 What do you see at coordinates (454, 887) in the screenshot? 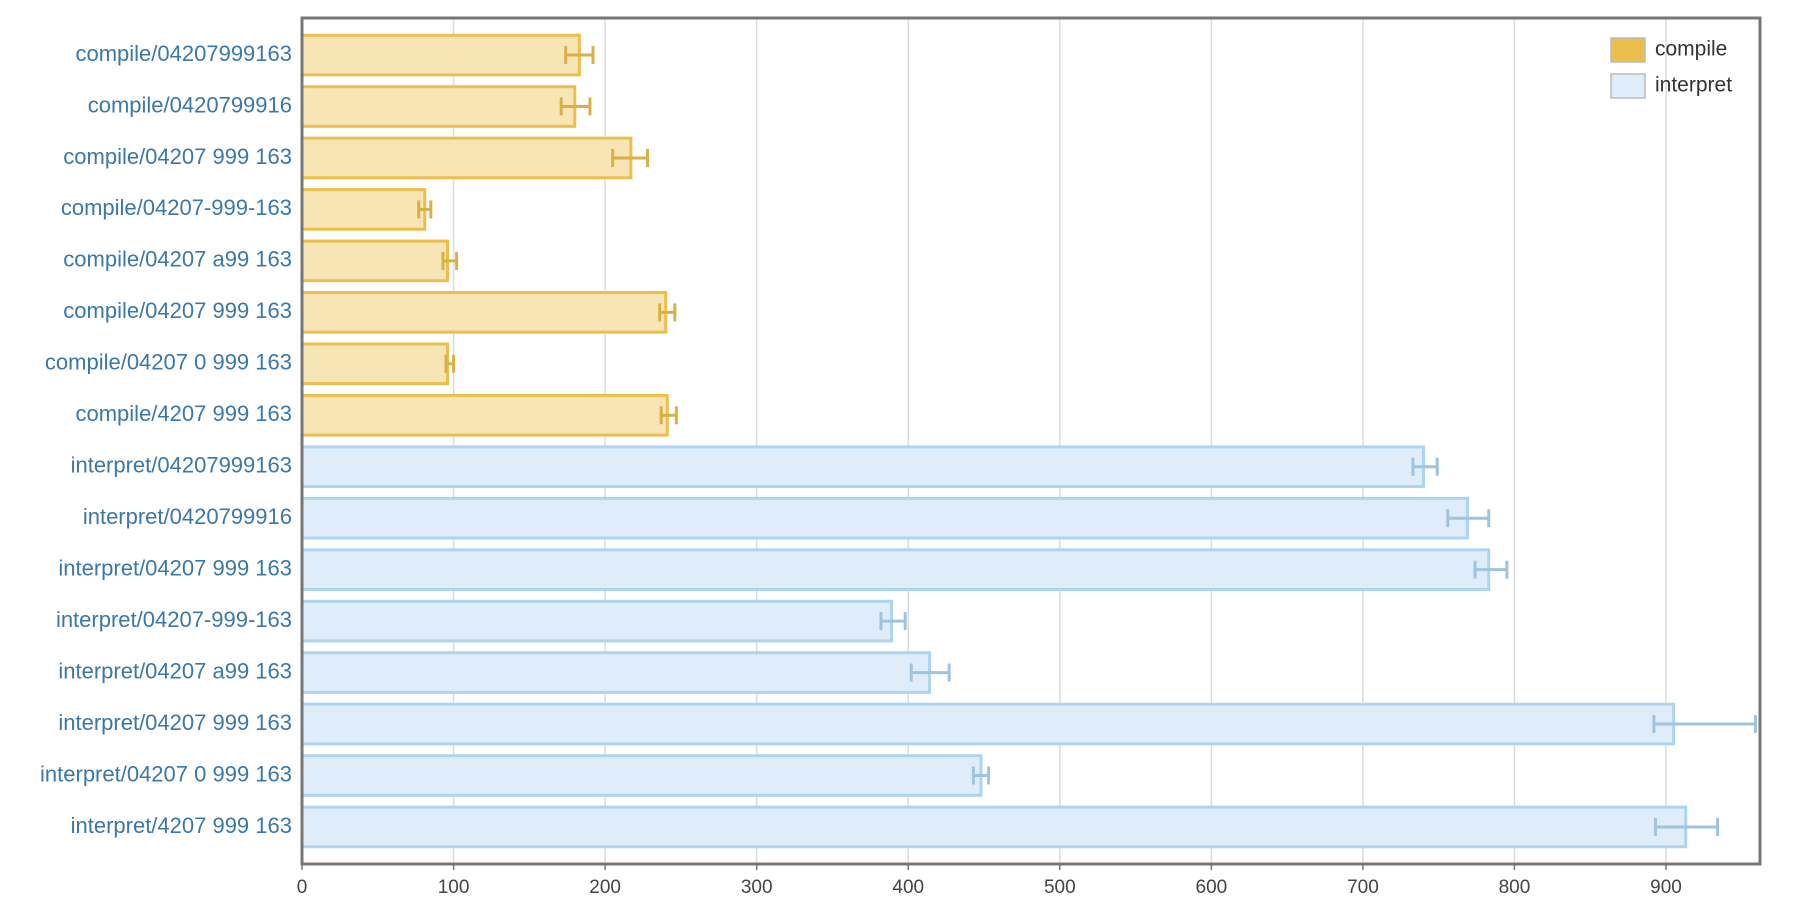
I see `x-tick-label: 100` at bounding box center [454, 887].